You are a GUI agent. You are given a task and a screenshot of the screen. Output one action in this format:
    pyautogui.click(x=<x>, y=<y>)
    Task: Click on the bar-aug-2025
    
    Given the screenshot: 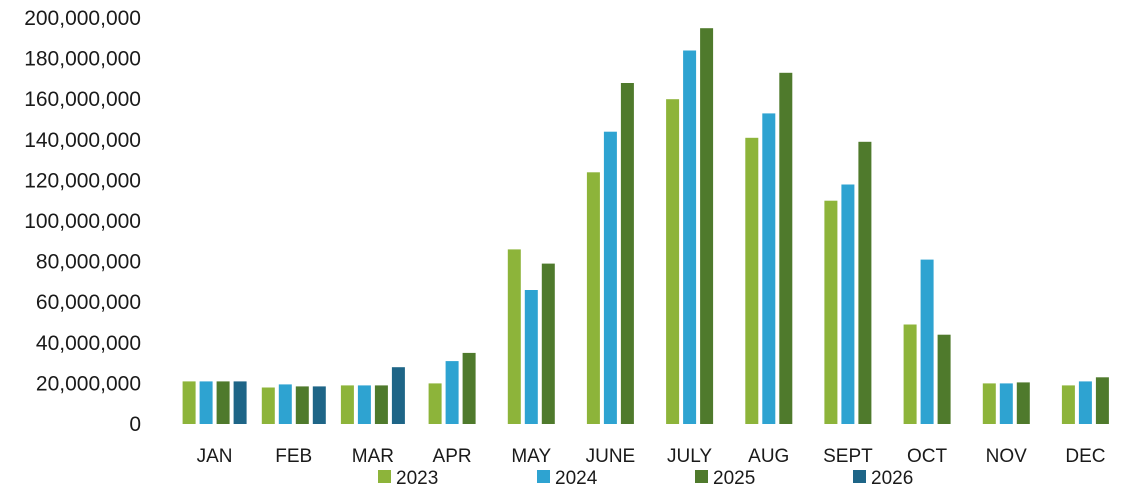 What is the action you would take?
    pyautogui.click(x=786, y=248)
    